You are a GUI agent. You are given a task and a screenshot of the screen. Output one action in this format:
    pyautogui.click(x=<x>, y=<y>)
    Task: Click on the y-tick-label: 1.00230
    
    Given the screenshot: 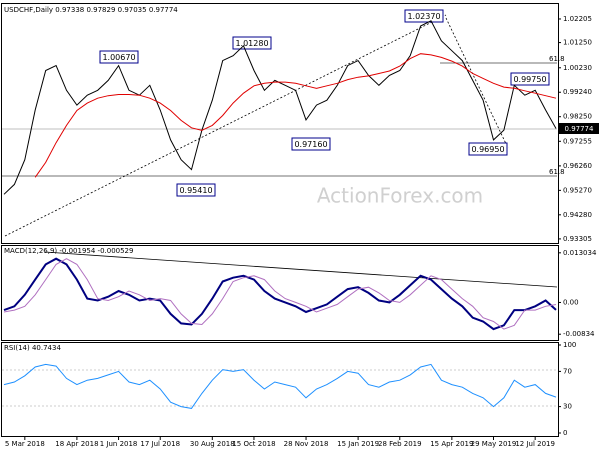 What is the action you would take?
    pyautogui.click(x=577, y=68)
    